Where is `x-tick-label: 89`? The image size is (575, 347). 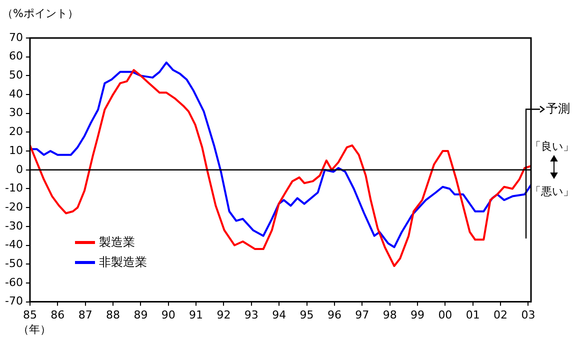 x-tick-label: 89 is located at coordinates (141, 315).